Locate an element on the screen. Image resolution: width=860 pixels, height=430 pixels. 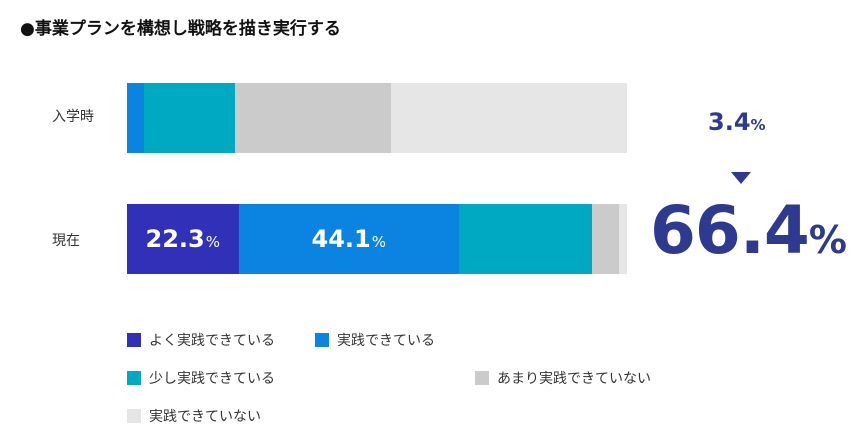
legend-label: 少し実践できている is located at coordinates (212, 379).